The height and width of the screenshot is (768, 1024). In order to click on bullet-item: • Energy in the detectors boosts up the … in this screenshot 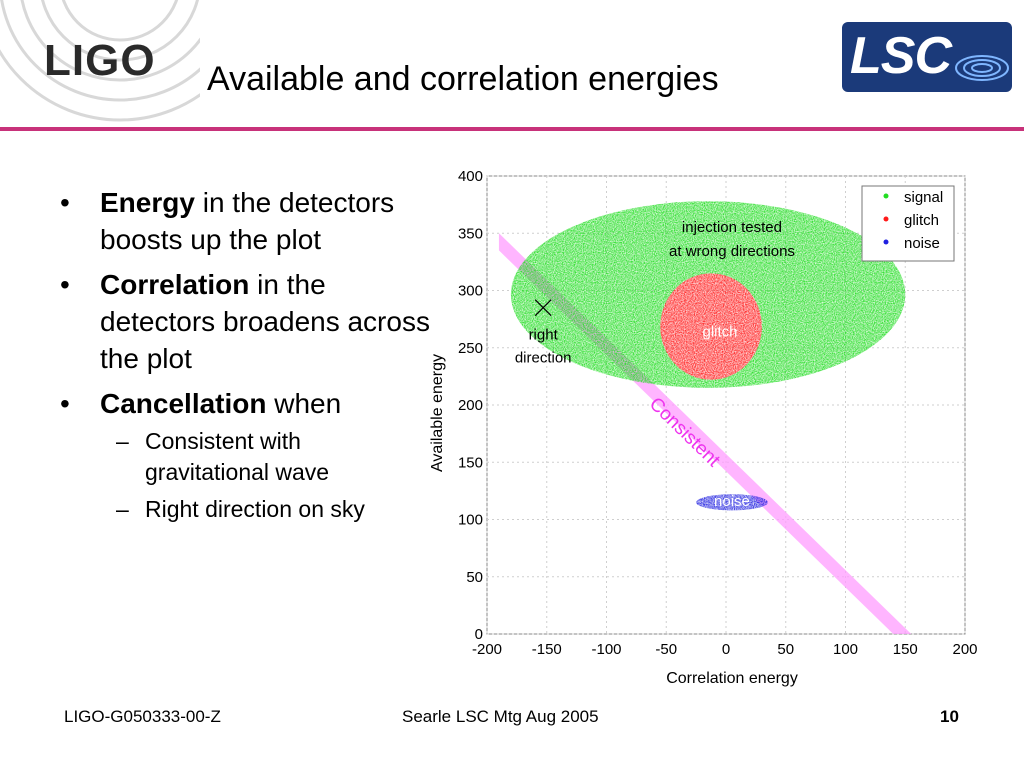, I will do `click(245, 221)`.